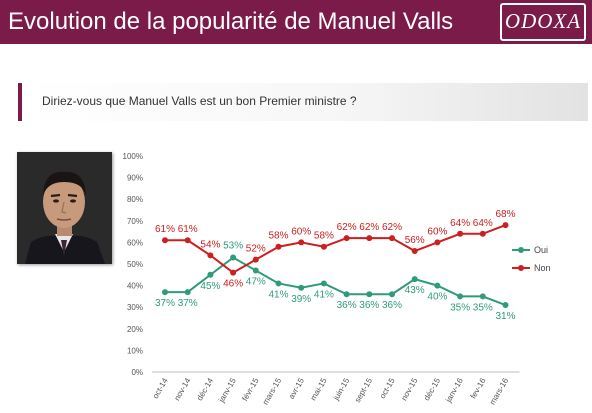  I want to click on x-tick-label: janv-15, so click(227, 390).